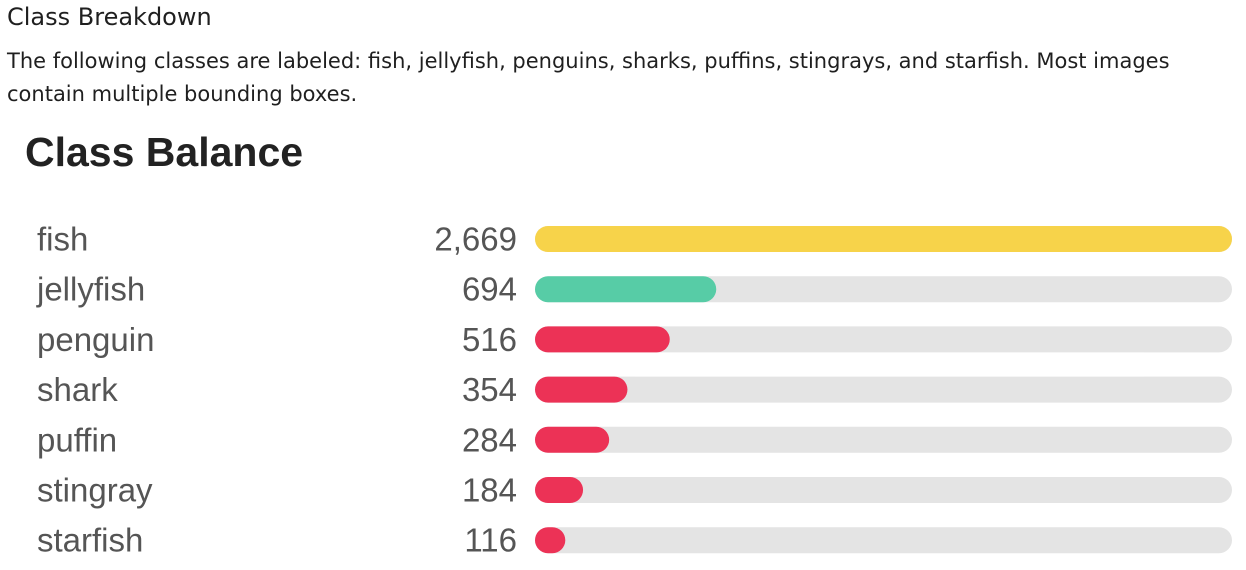 The width and height of the screenshot is (1246, 570). What do you see at coordinates (883, 339) in the screenshot?
I see `bar-track-penguin` at bounding box center [883, 339].